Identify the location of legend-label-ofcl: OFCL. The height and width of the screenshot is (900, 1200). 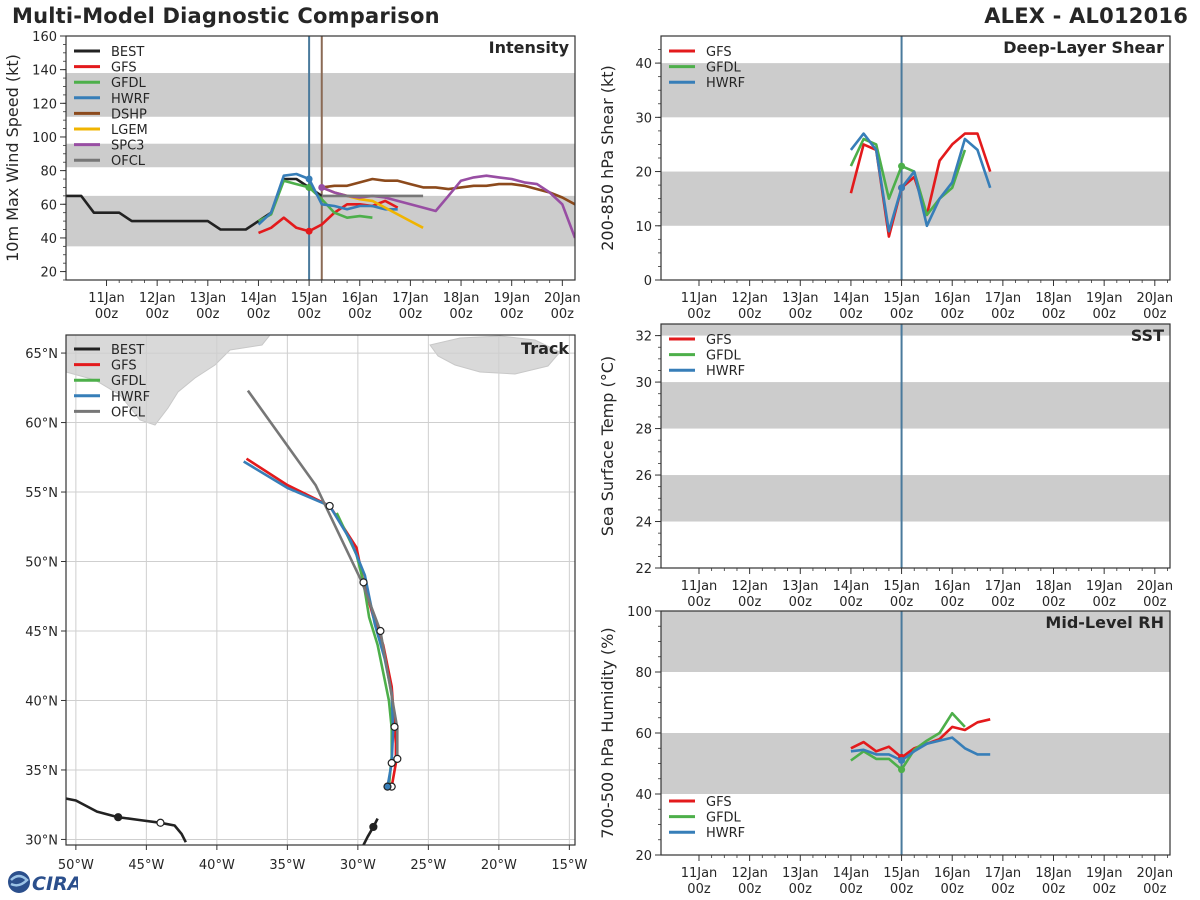
(128, 412).